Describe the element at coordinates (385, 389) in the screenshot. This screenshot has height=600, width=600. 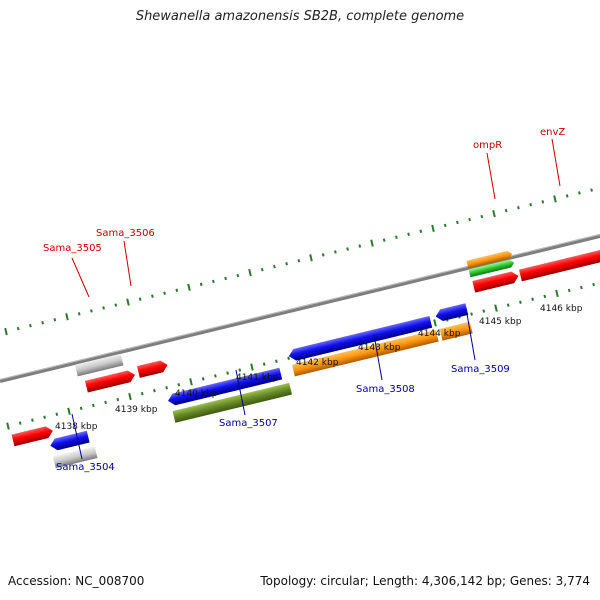
I see `label-sama-3508: Sama_3508` at that location.